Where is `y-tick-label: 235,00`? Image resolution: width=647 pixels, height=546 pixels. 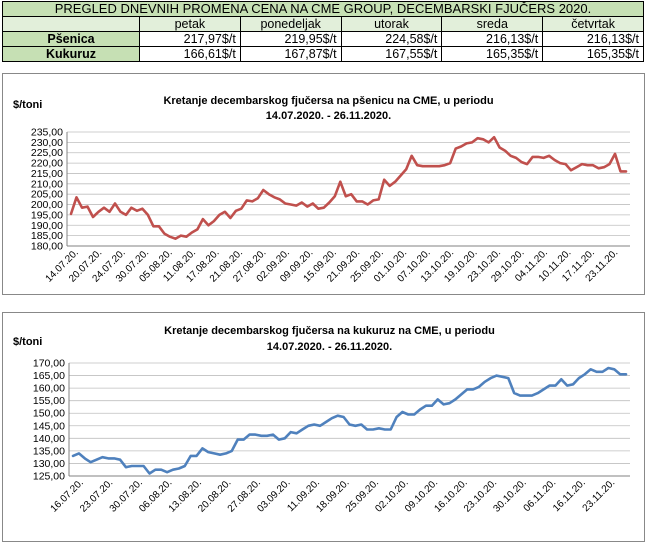 y-tick-label: 235,00 is located at coordinates (47, 133).